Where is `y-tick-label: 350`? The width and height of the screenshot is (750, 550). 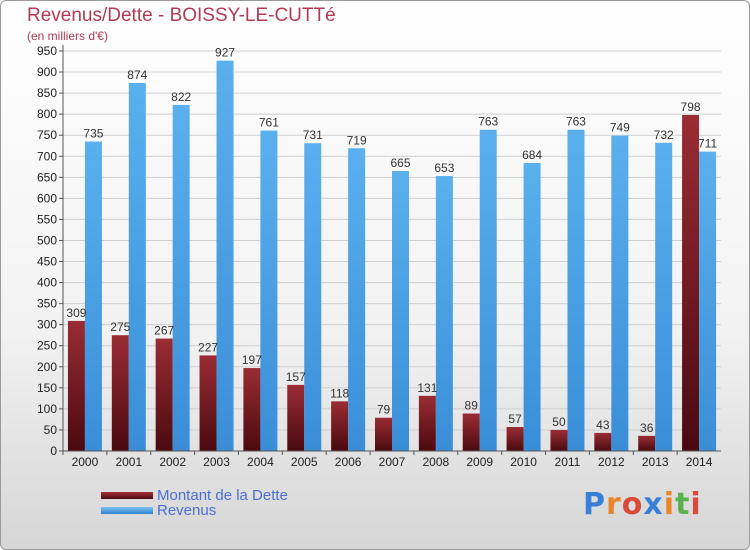 y-tick-label: 350 is located at coordinates (47, 304).